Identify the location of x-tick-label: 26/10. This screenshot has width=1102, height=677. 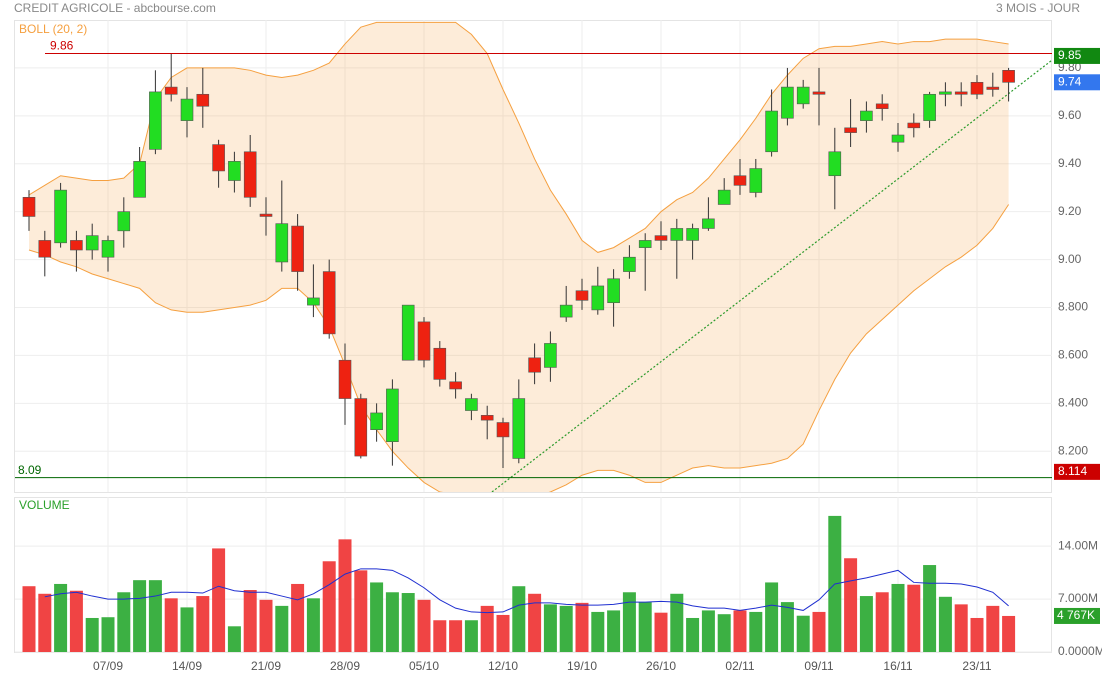
(661, 666).